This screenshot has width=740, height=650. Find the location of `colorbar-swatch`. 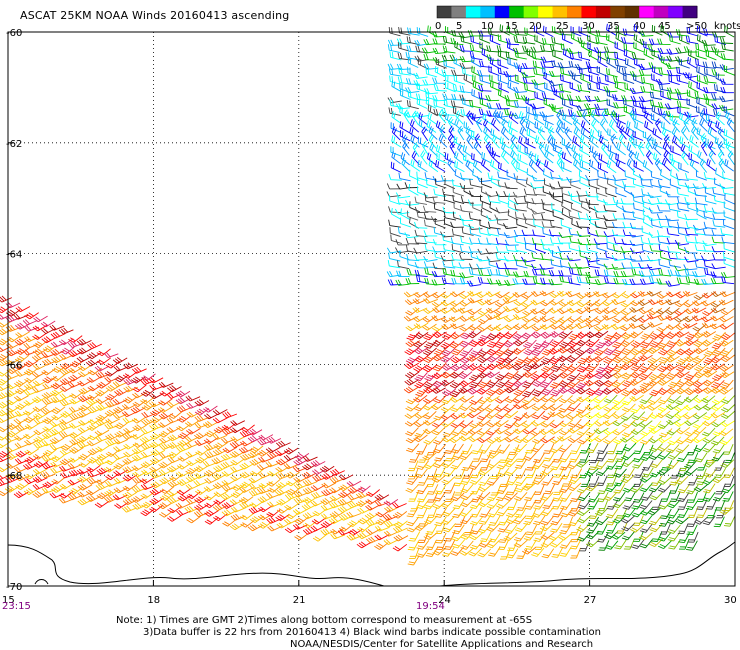

colorbar-swatch is located at coordinates (546, 12).